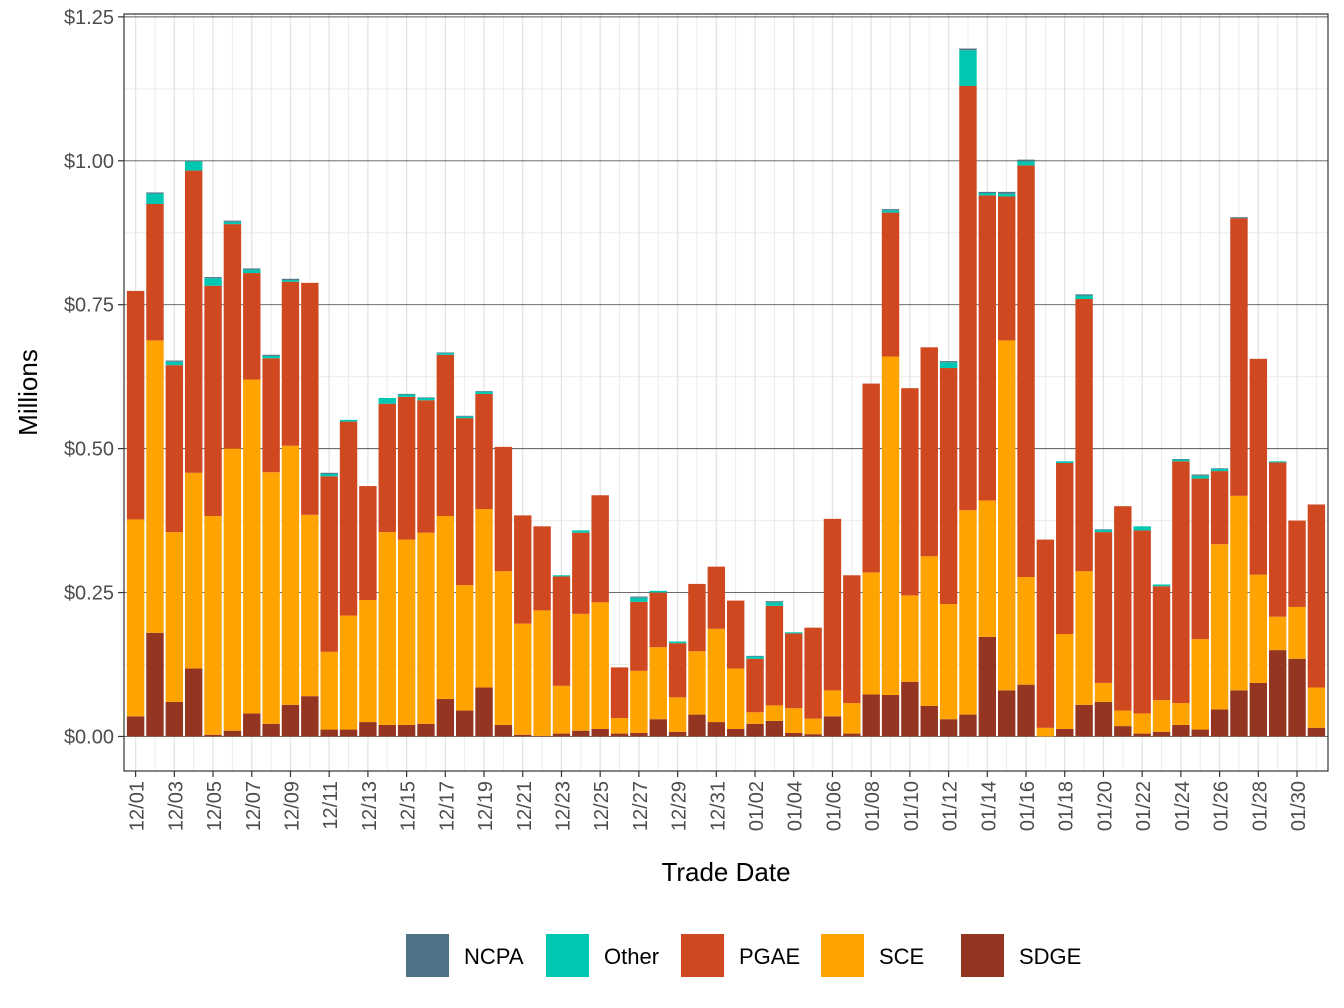 This screenshot has width=1344, height=1008. Describe the element at coordinates (718, 806) in the screenshot. I see `x-tick-label: 12/31` at that location.